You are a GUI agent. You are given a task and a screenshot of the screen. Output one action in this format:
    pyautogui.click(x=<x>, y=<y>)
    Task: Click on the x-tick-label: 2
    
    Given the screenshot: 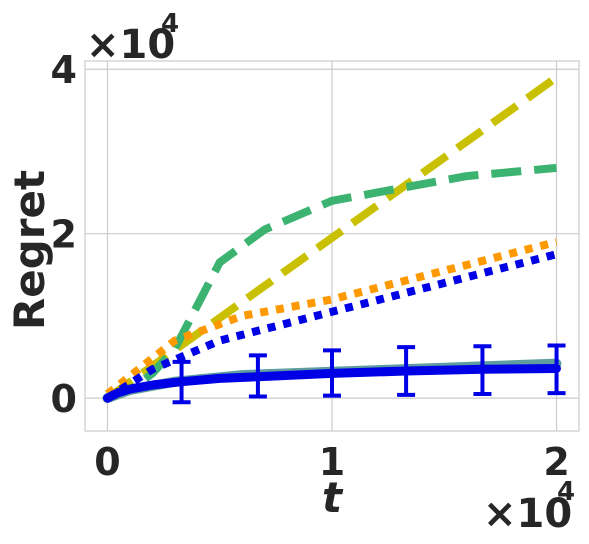 What is the action you would take?
    pyautogui.click(x=556, y=462)
    